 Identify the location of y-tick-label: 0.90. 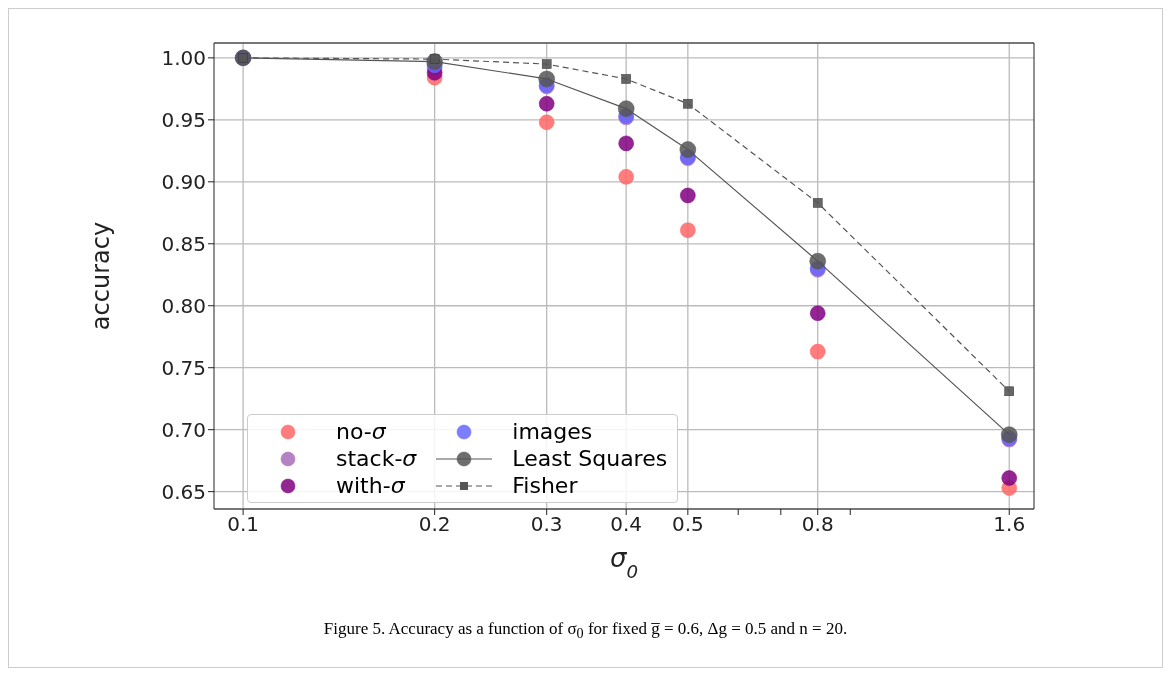
(183, 181).